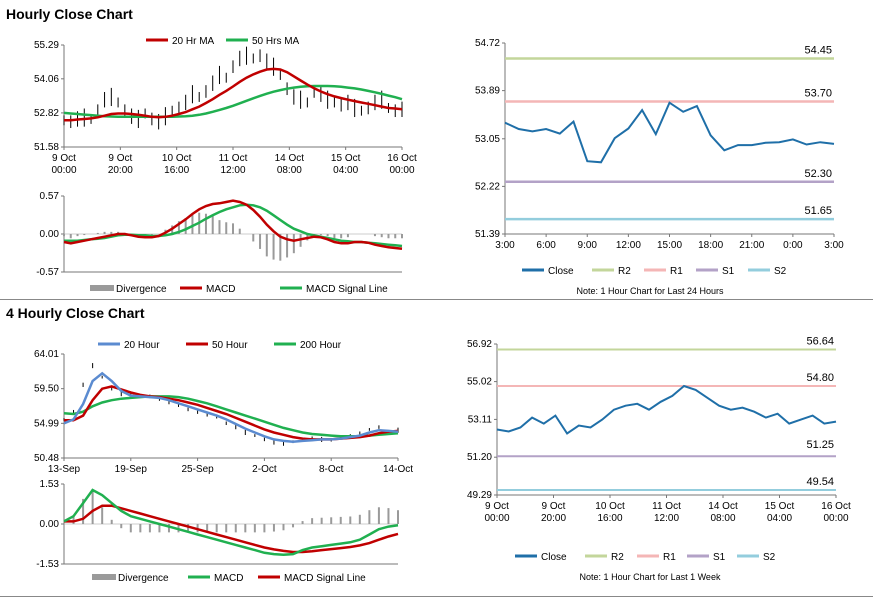 The image size is (873, 601). I want to click on hourly-price-y-tick-label: 55.29, so click(46, 45).